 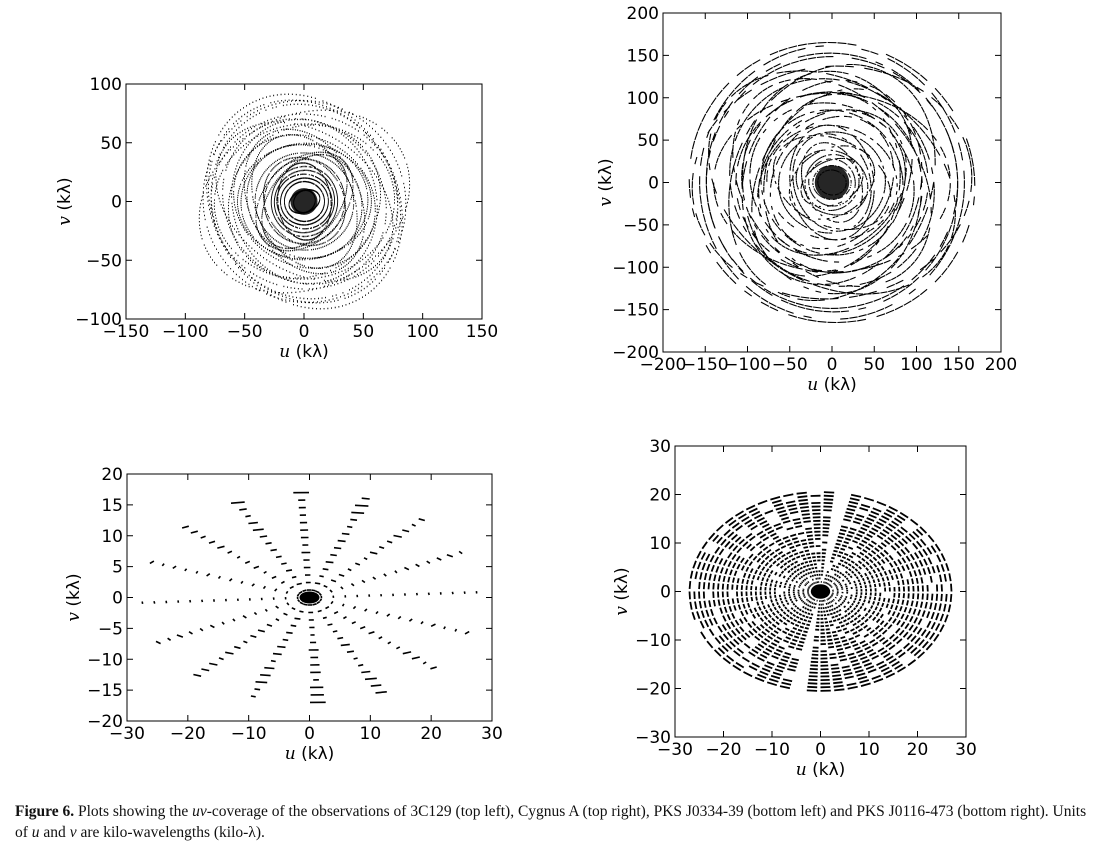 What do you see at coordinates (105, 691) in the screenshot?
I see `y-tick-label: −15` at bounding box center [105, 691].